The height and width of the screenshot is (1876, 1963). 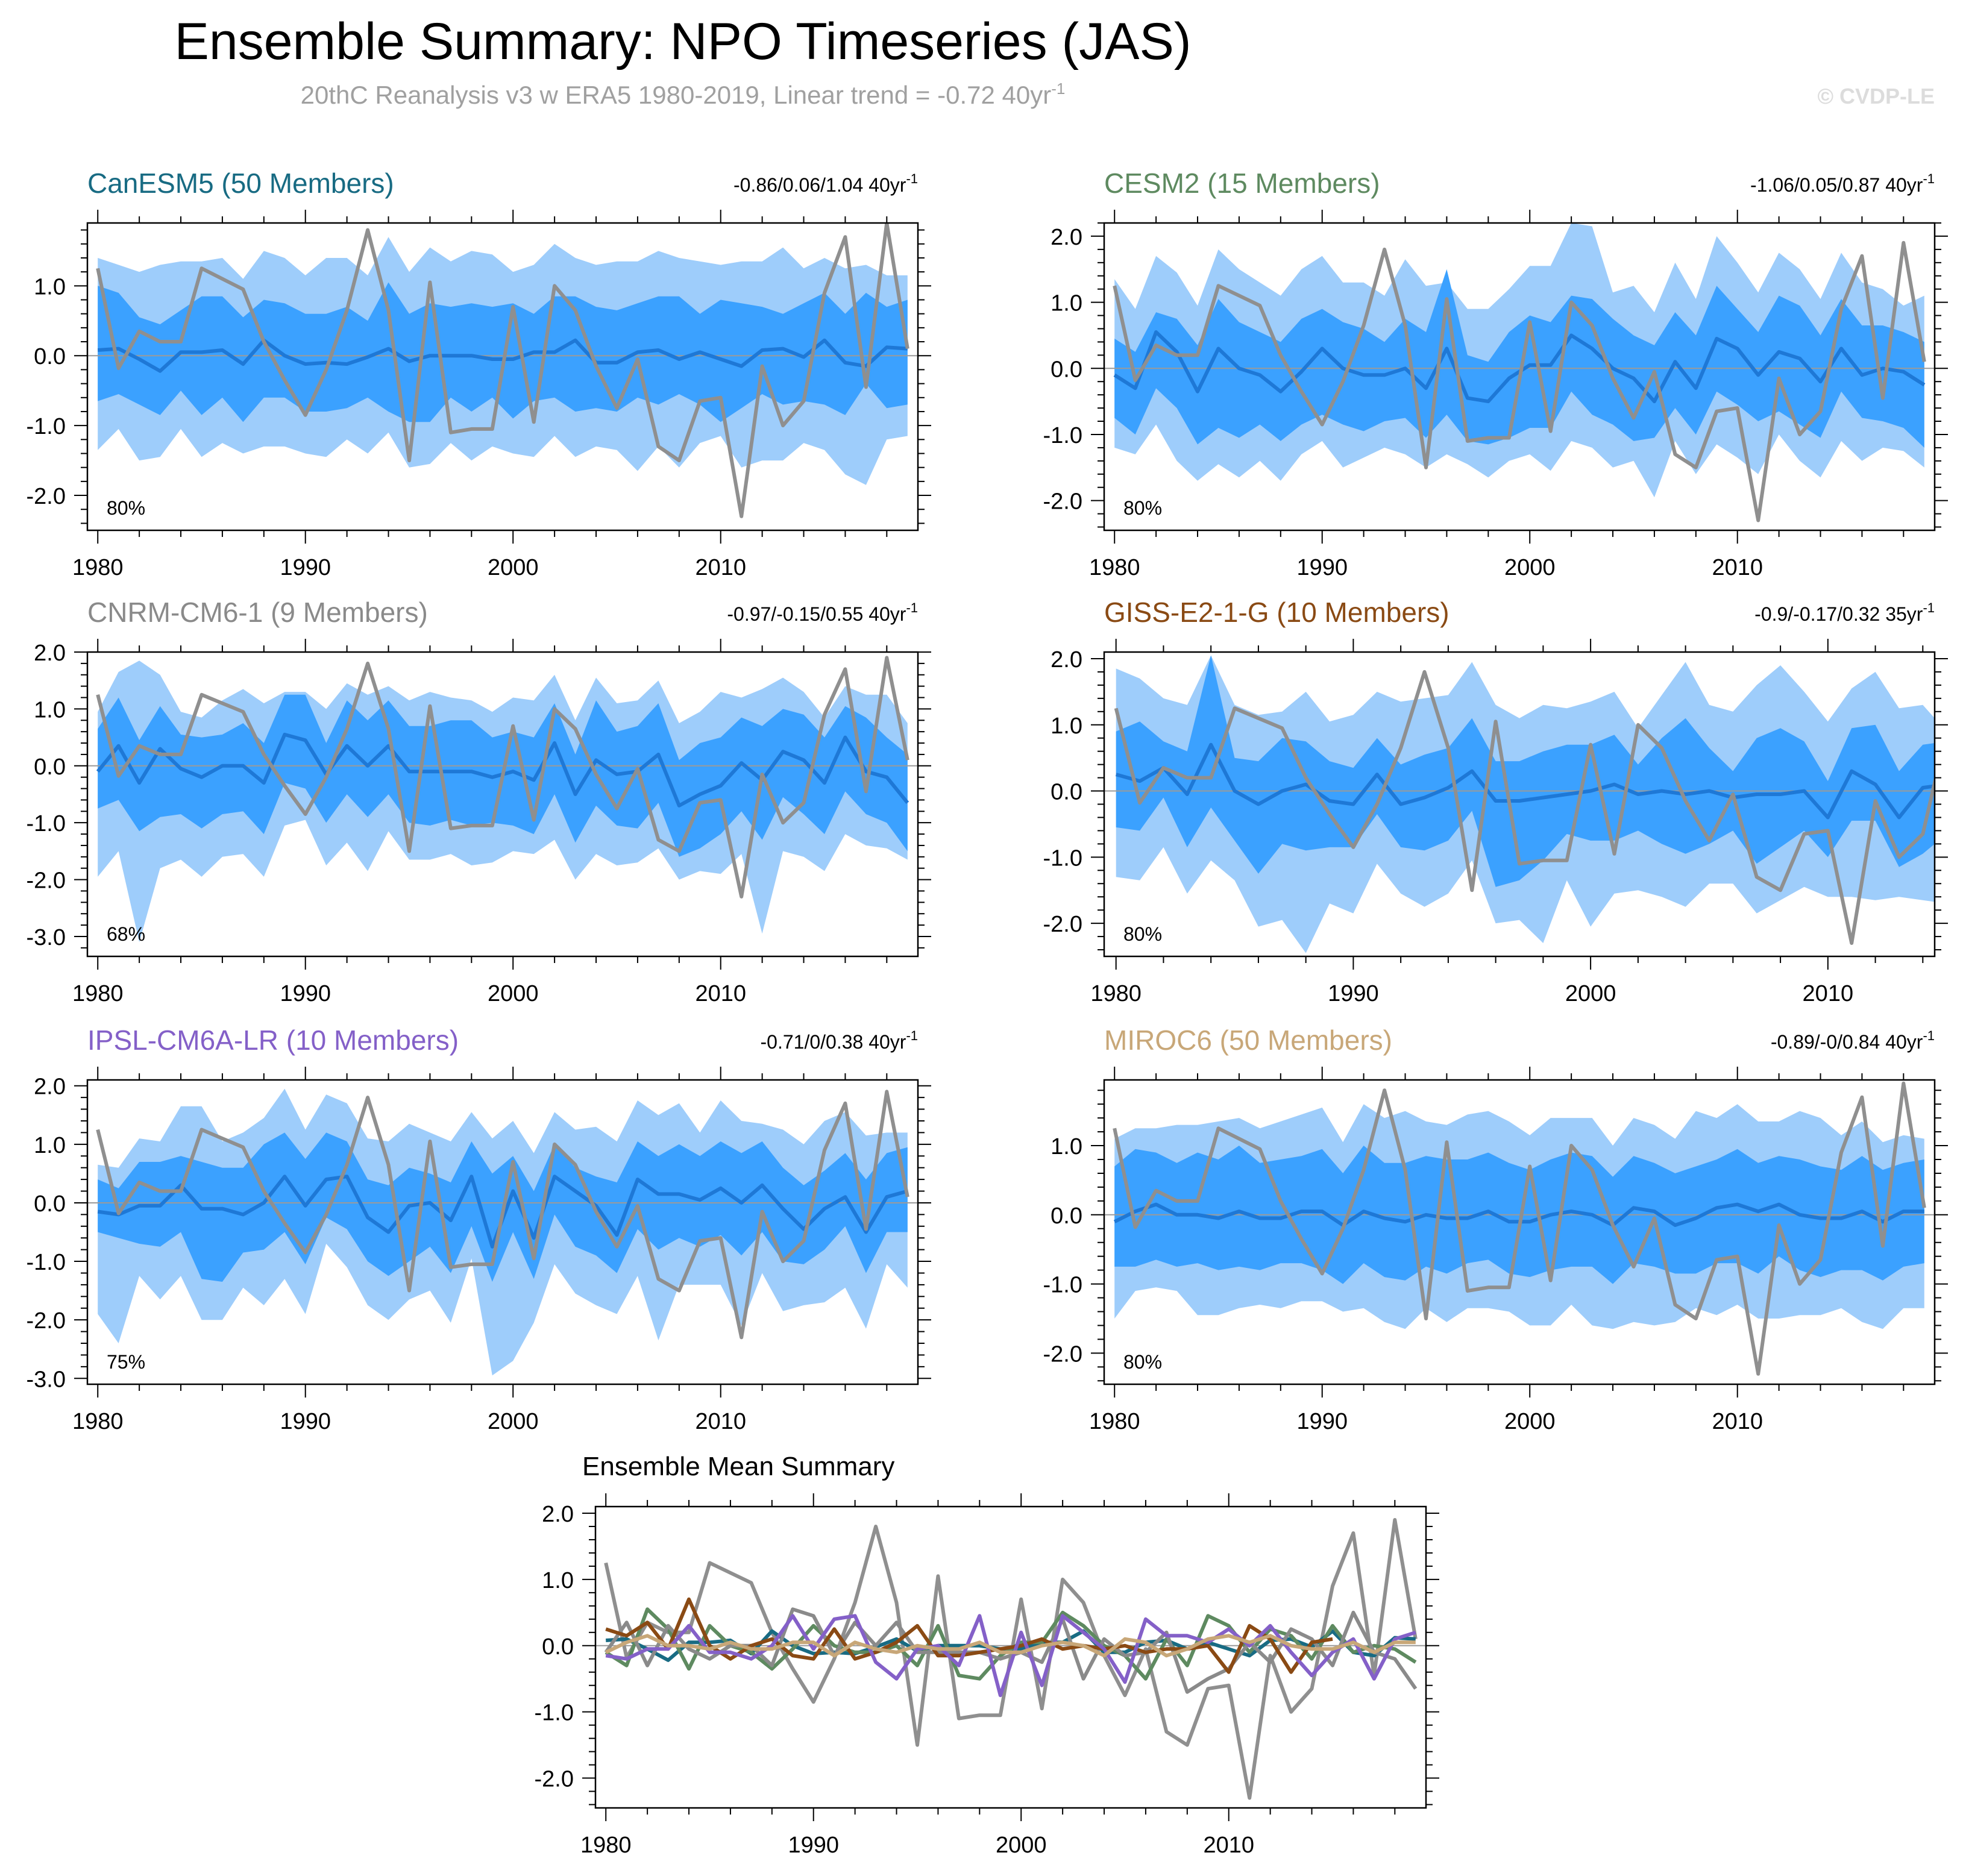 I want to click on trend-label: -0.86/0.06/1.04 40yr-1, so click(x=825, y=183).